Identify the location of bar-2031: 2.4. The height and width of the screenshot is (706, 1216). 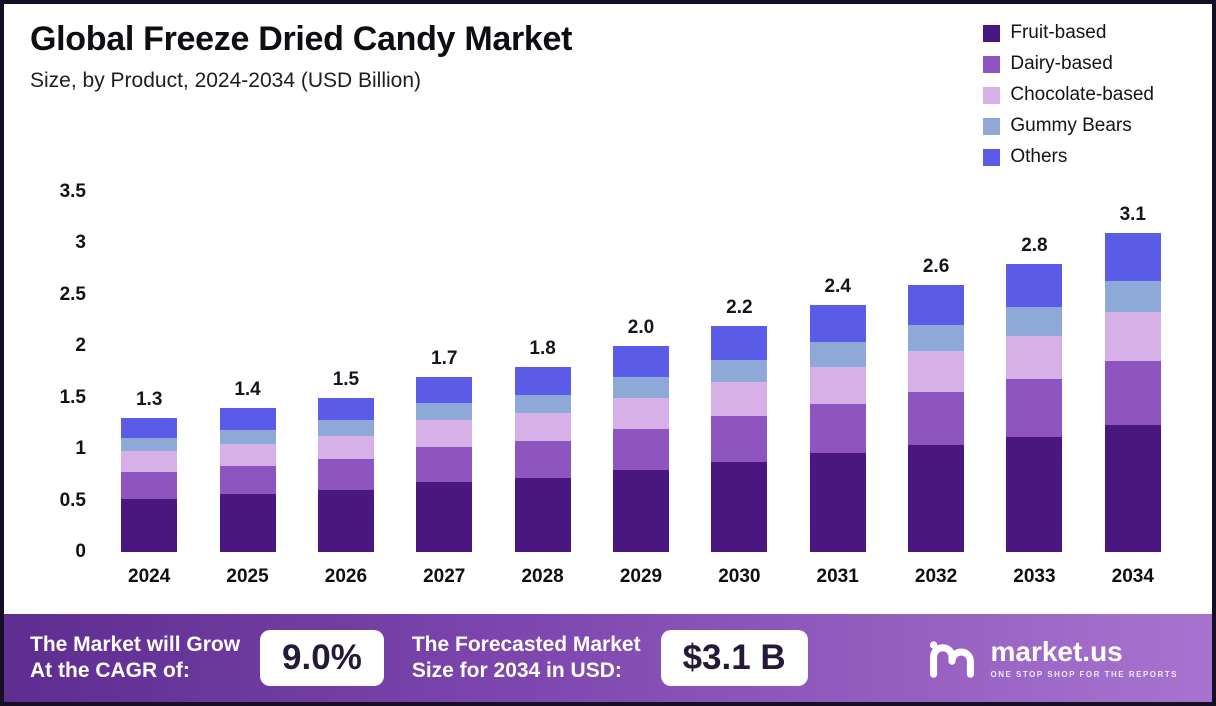
(838, 414).